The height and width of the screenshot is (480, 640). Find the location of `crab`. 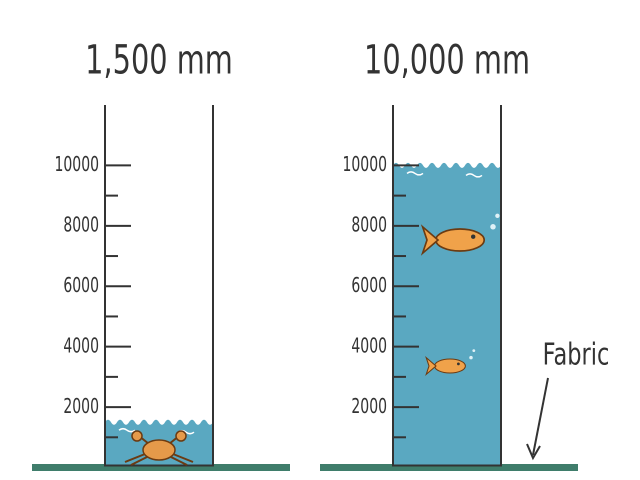

crab is located at coordinates (159, 448).